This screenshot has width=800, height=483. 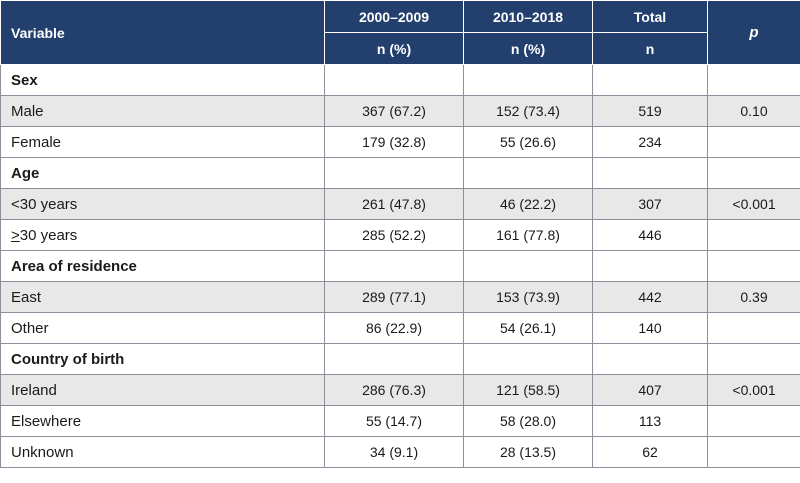 I want to click on header-total-sub: n, so click(x=650, y=48).